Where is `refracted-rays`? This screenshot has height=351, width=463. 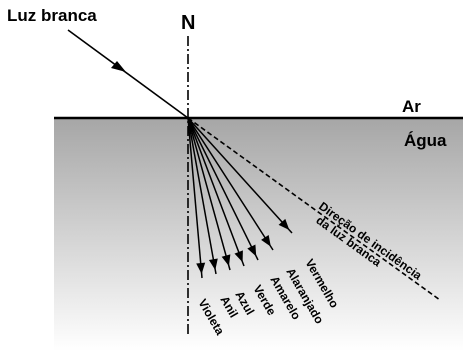 refracted-rays is located at coordinates (240, 198).